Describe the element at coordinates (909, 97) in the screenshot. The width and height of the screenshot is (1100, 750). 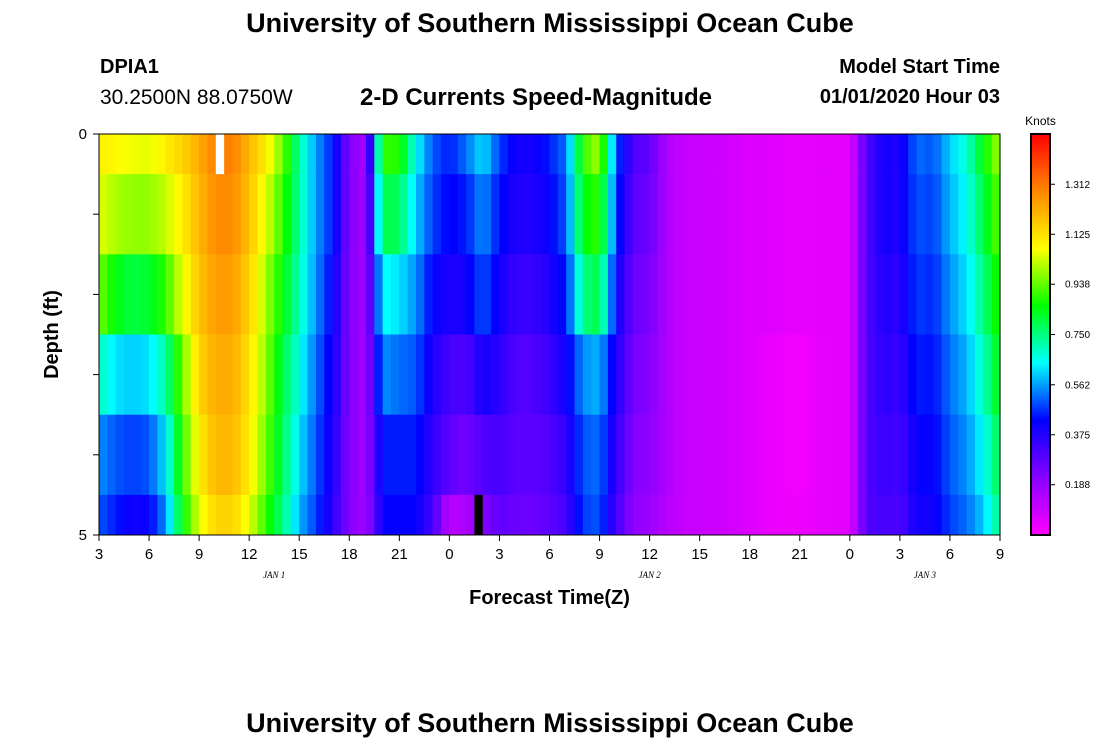
I see `model-start-value: 01/01/2020 Hour 03` at that location.